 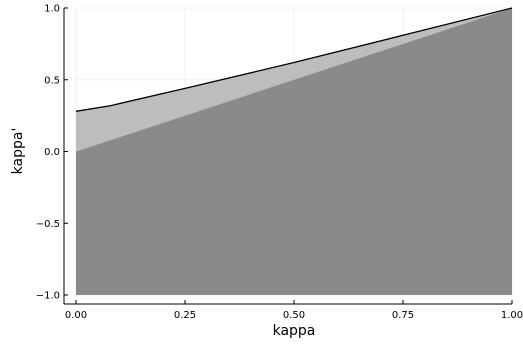 What do you see at coordinates (185, 315) in the screenshot?
I see `x-tick-label-1: 0.25` at bounding box center [185, 315].